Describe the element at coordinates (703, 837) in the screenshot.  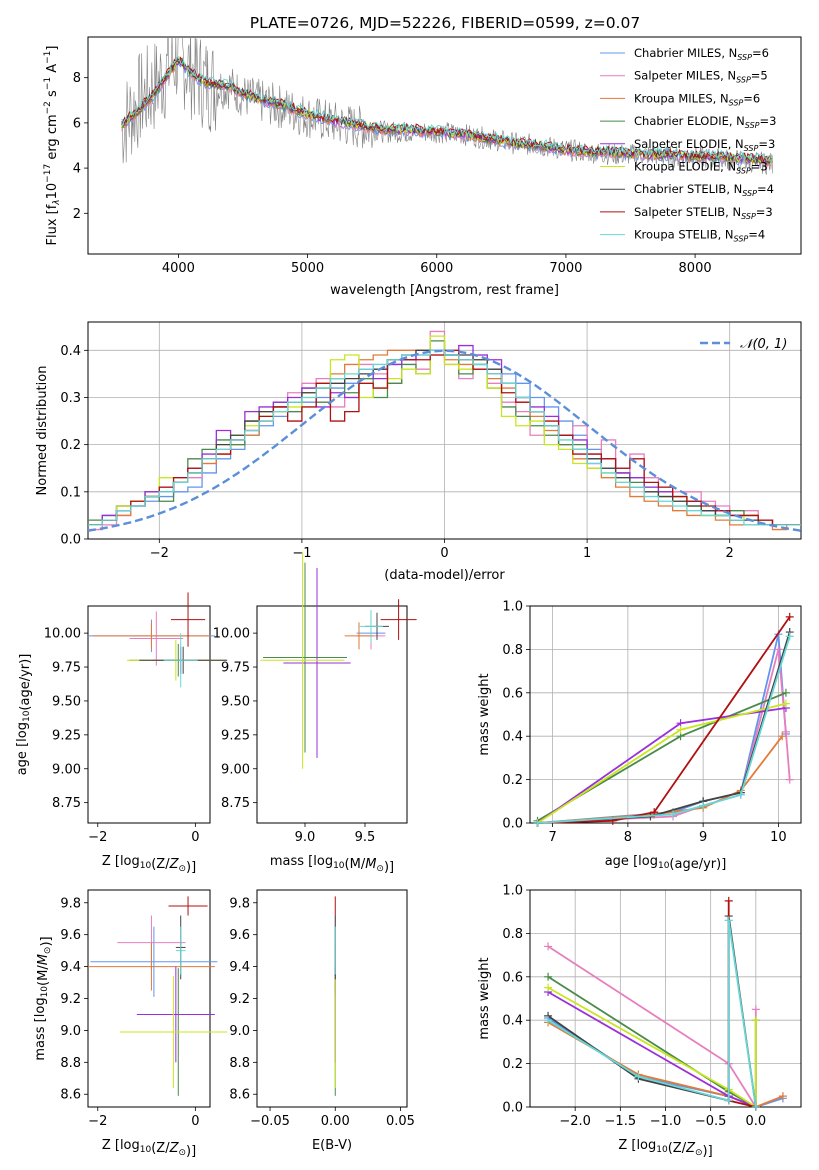
I see `x-tick-label: 9` at that location.